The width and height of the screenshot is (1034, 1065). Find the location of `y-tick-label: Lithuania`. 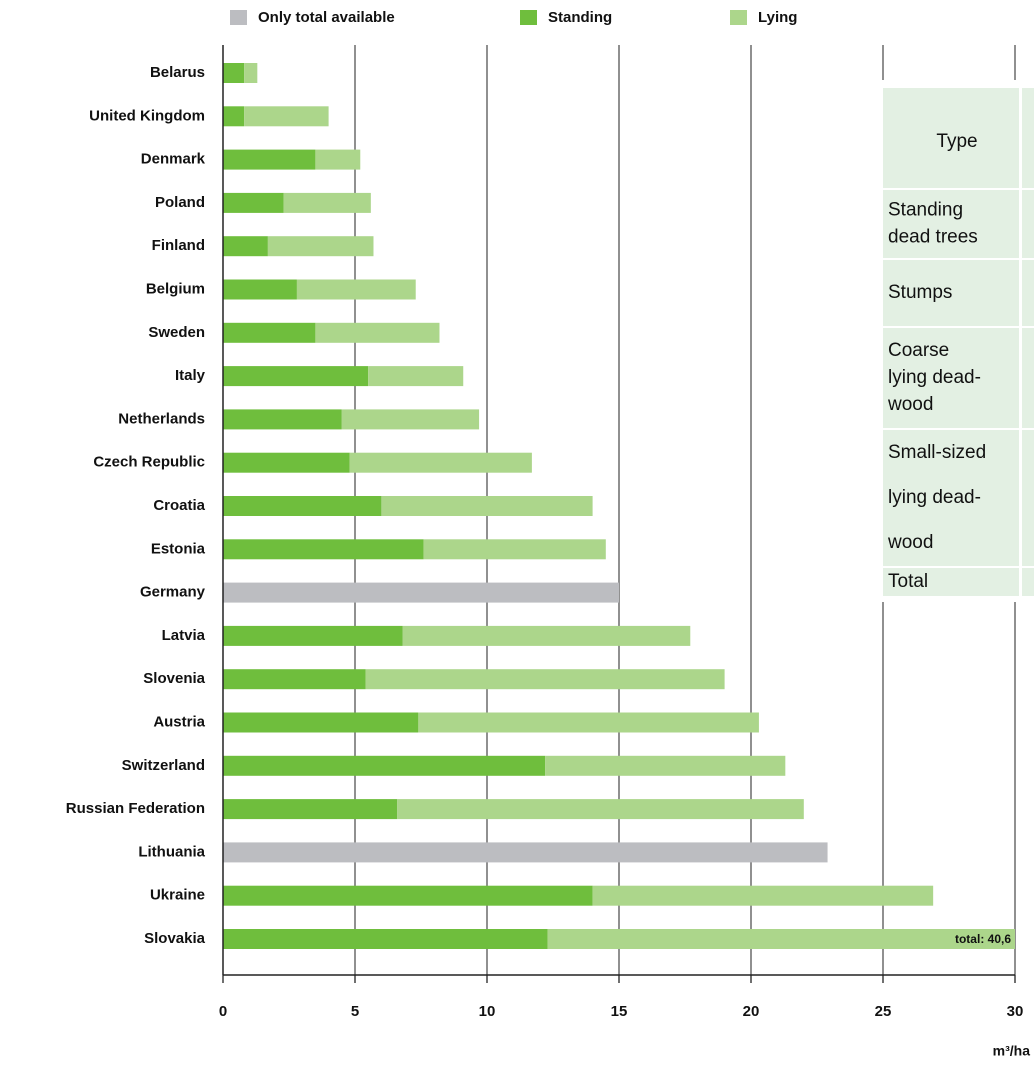

y-tick-label: Lithuania is located at coordinates (171, 851).